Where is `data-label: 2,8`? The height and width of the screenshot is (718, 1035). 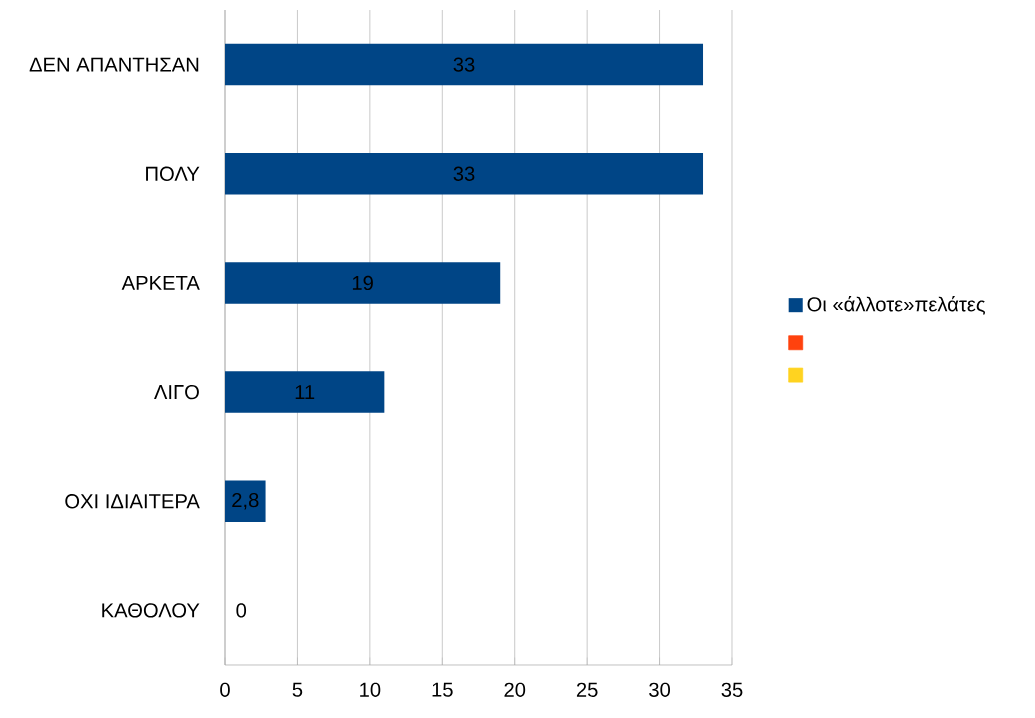
data-label: 2,8 is located at coordinates (245, 501).